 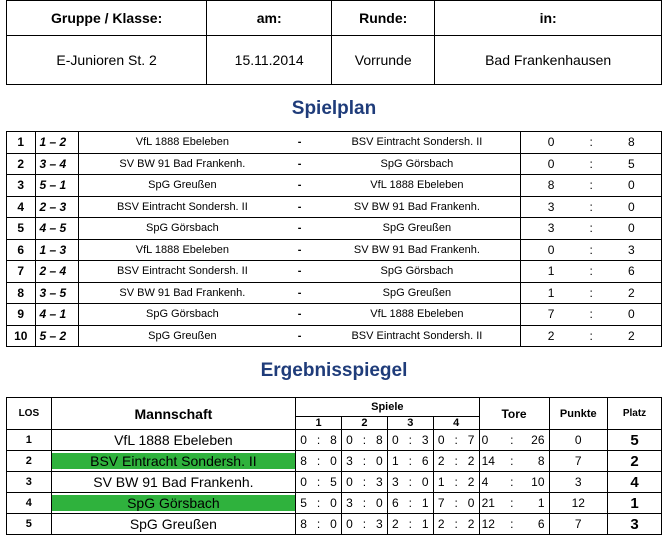 I want to click on home-team: SpG Greußen, so click(x=181, y=185).